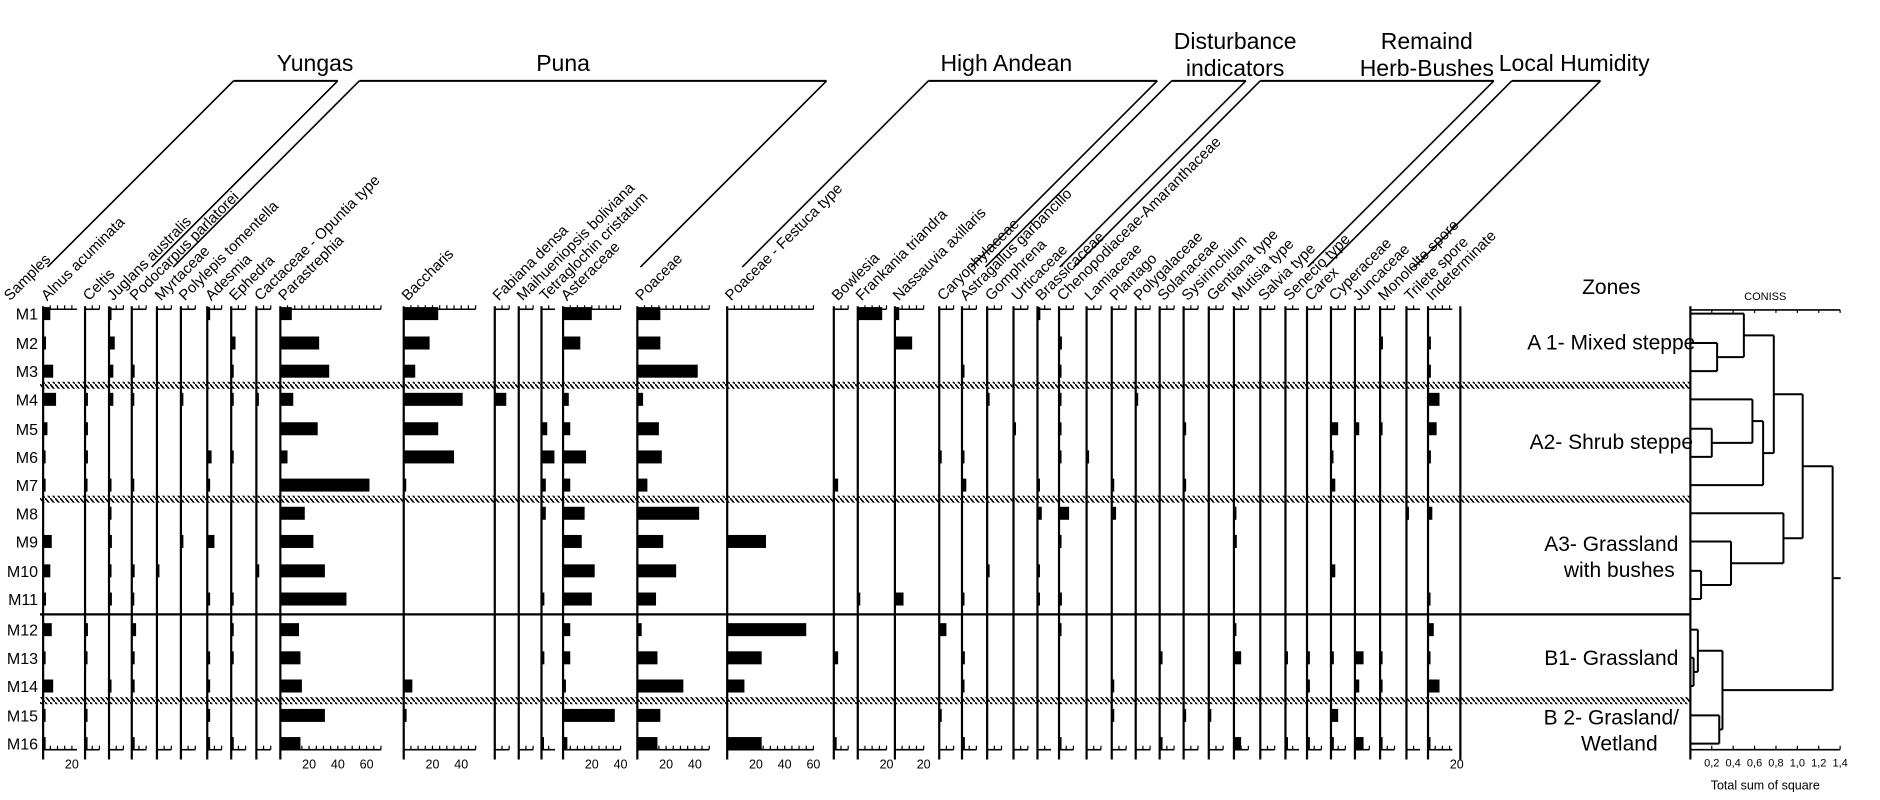 This screenshot has height=800, width=1880. What do you see at coordinates (27, 486) in the screenshot?
I see `sample-label: M7` at bounding box center [27, 486].